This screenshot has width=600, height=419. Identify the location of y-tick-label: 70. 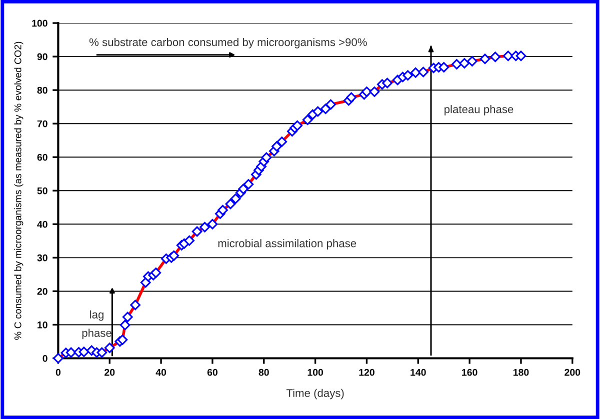
(42, 124).